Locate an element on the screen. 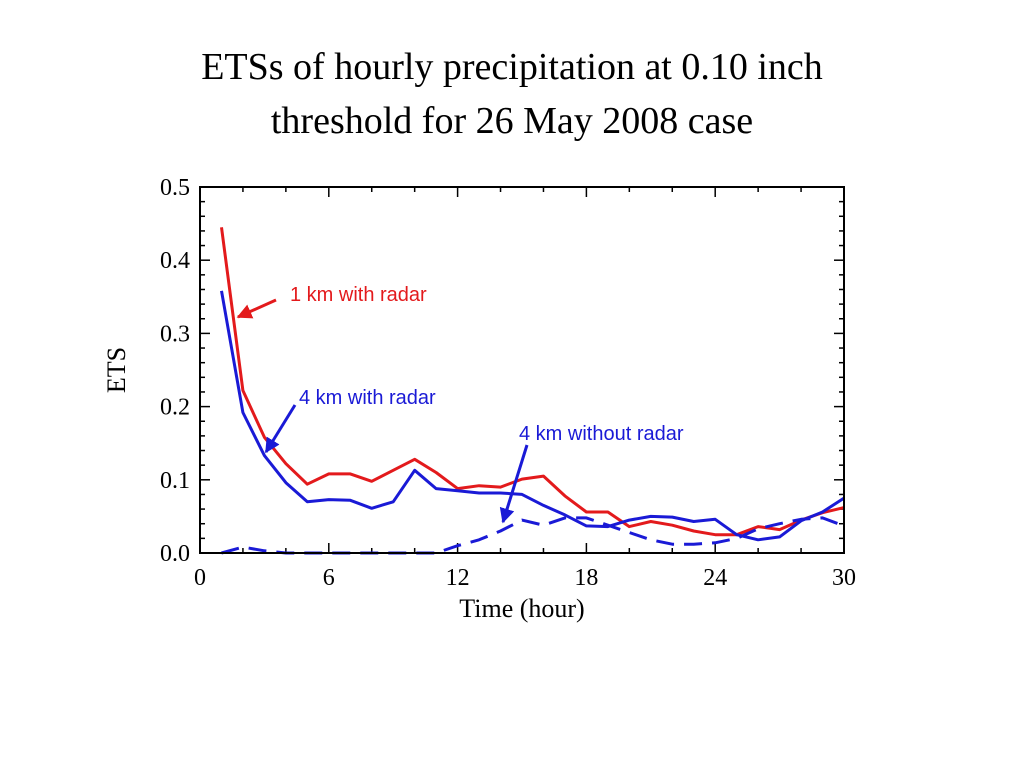  annotation-4km-without-radar: 4 km without radar is located at coordinates (601, 434).